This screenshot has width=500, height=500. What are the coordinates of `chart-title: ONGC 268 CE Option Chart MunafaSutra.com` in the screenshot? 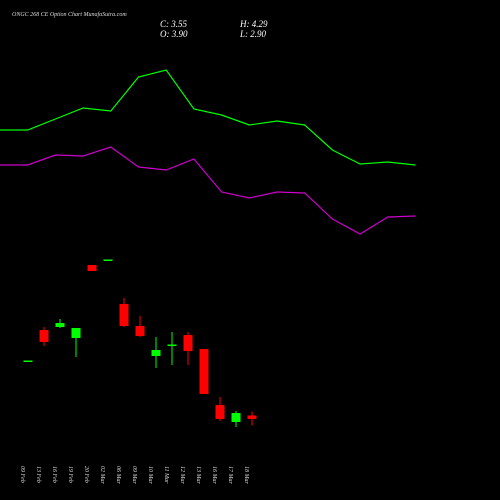 It's located at (69, 14).